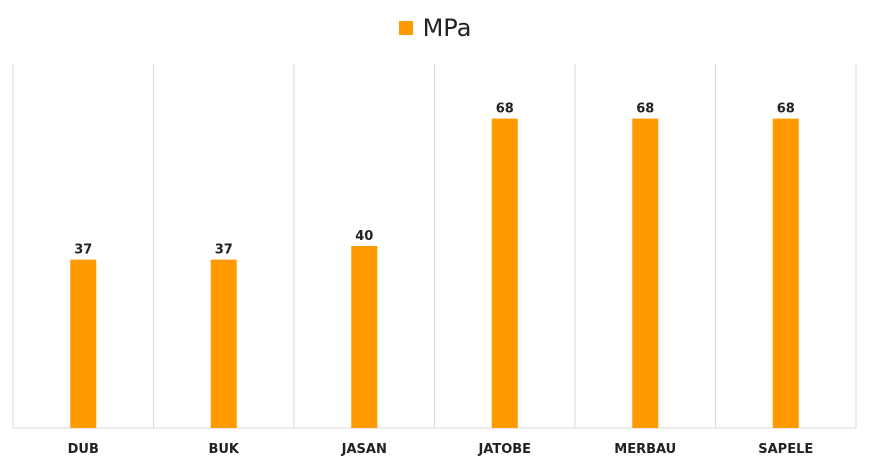  Describe the element at coordinates (785, 449) in the screenshot. I see `x-tick-label: SAPELE` at that location.